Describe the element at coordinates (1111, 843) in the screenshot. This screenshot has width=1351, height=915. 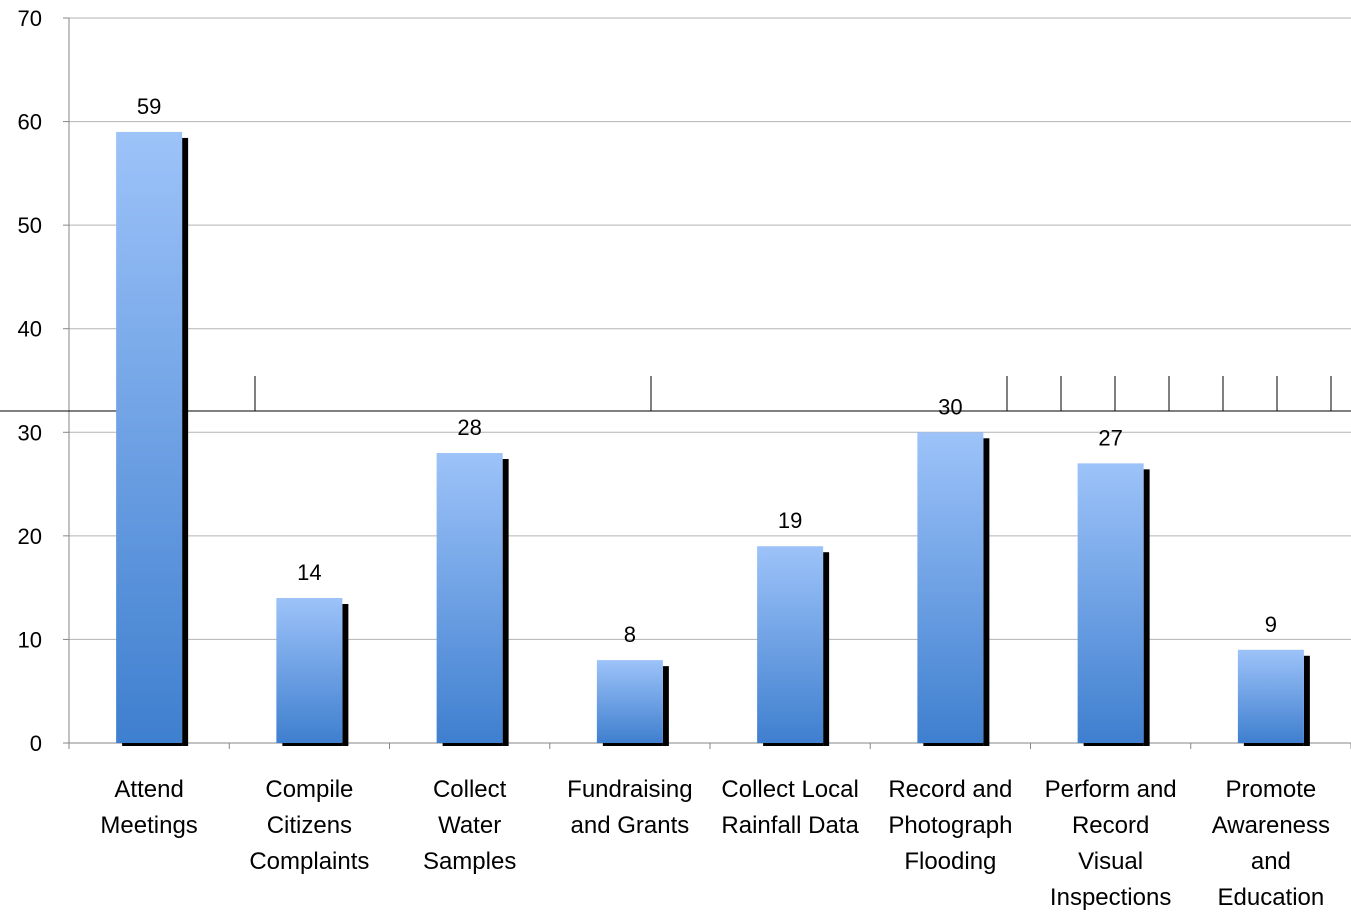
I see `category-label: Perform and Record Visual Inspections` at that location.